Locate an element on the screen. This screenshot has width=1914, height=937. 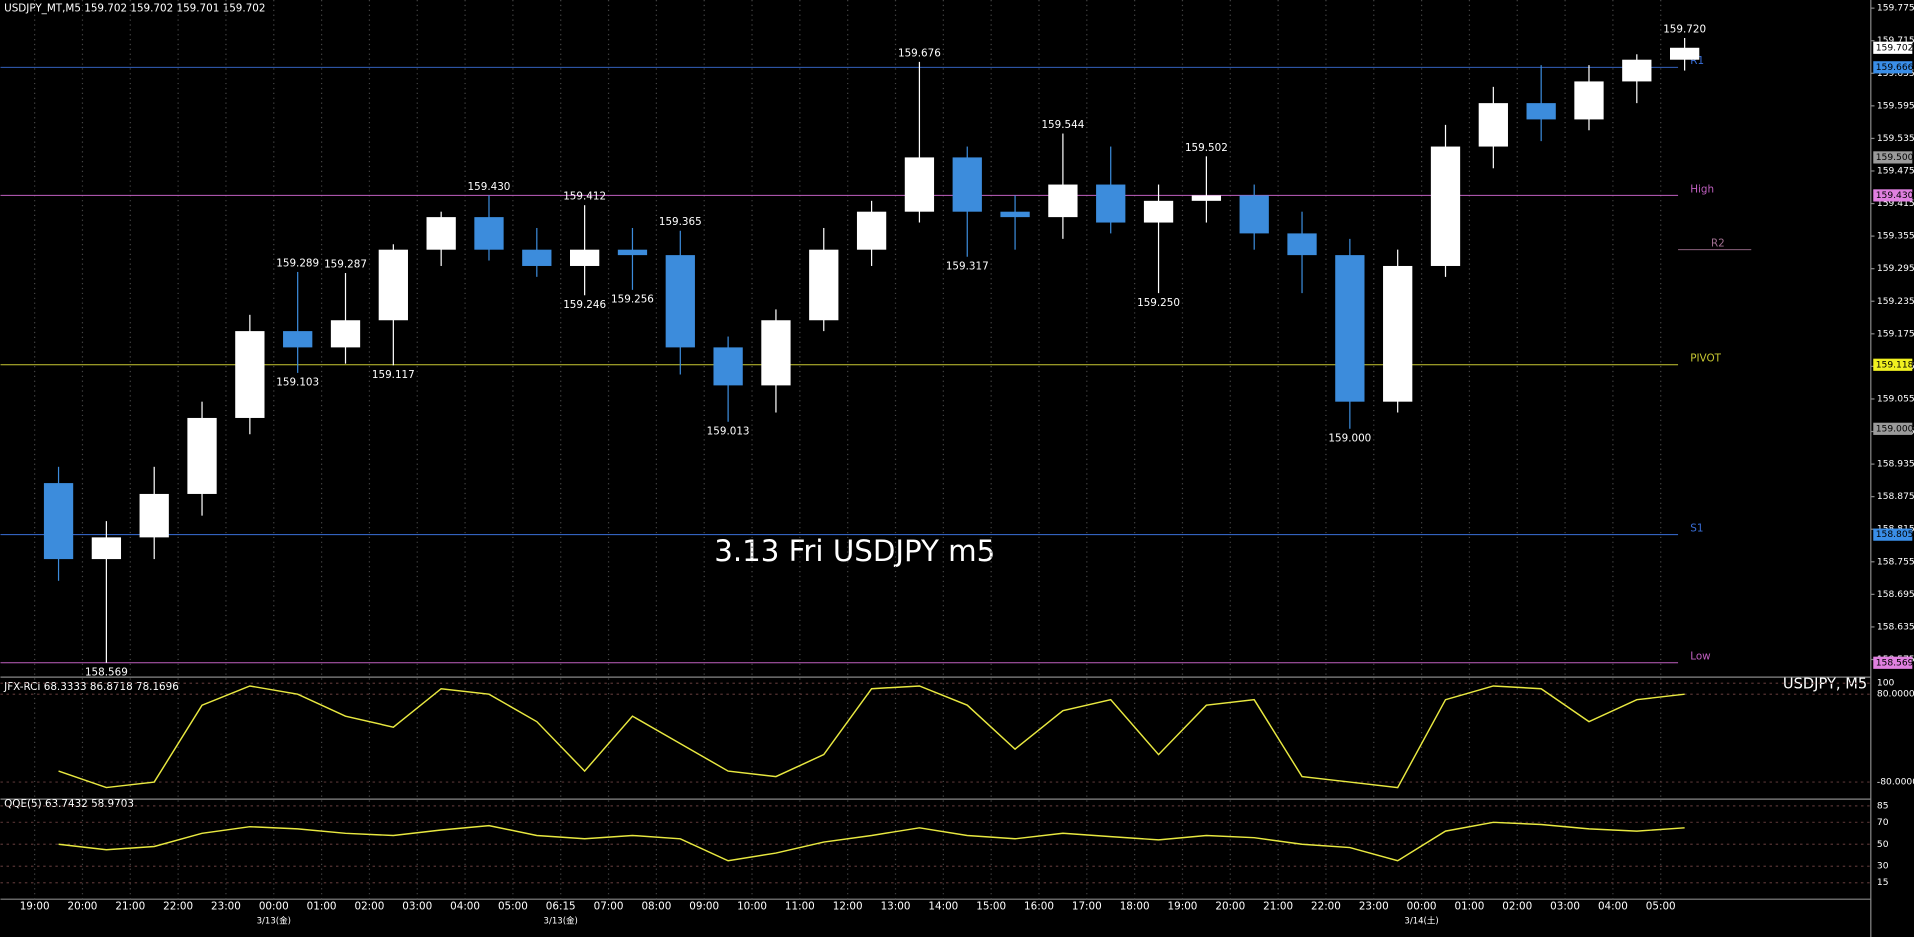
y-tick-label: 159.055 is located at coordinates (1895, 399).